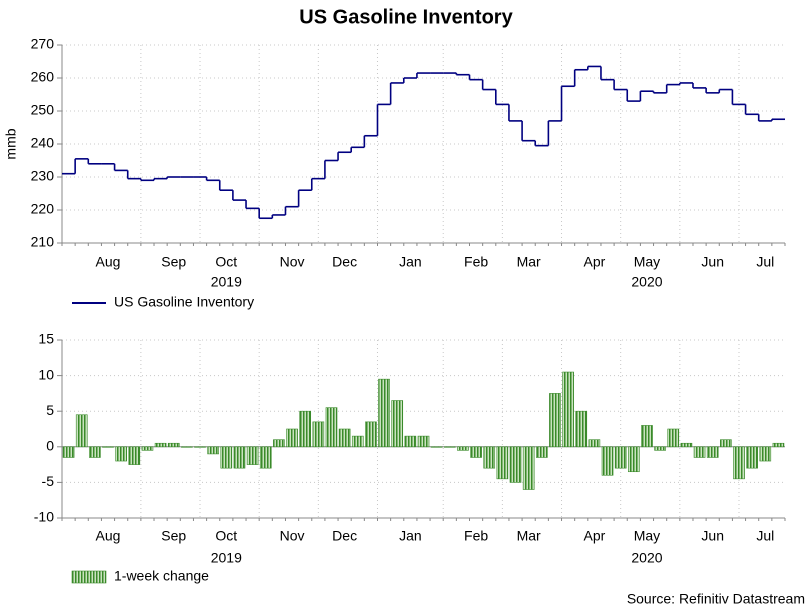 Image resolution: width=811 pixels, height=611 pixels. What do you see at coordinates (43, 110) in the screenshot?
I see `y-tick-label: 250` at bounding box center [43, 110].